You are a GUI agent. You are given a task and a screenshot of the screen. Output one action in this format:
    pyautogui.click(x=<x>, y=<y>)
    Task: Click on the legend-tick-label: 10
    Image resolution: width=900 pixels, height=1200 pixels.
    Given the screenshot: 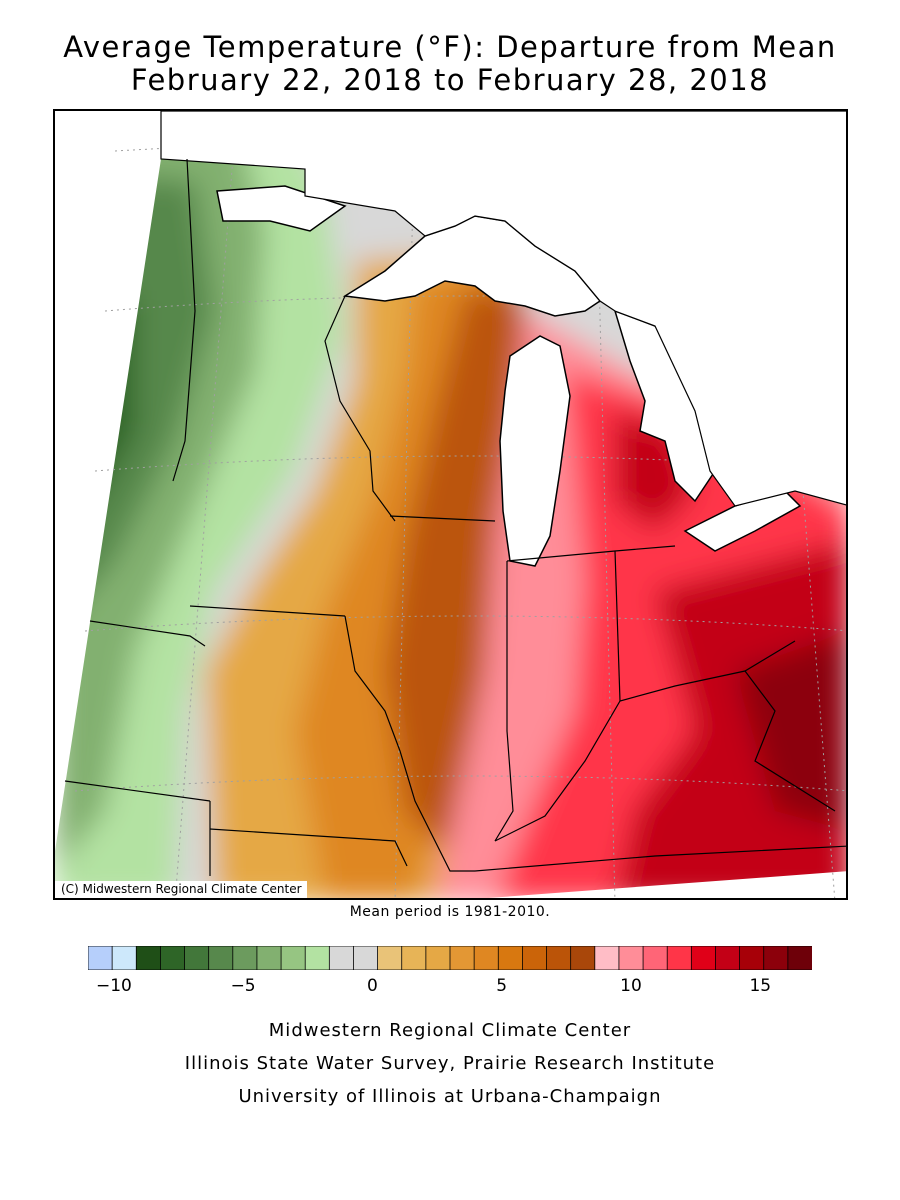 What is the action you would take?
    pyautogui.click(x=631, y=986)
    